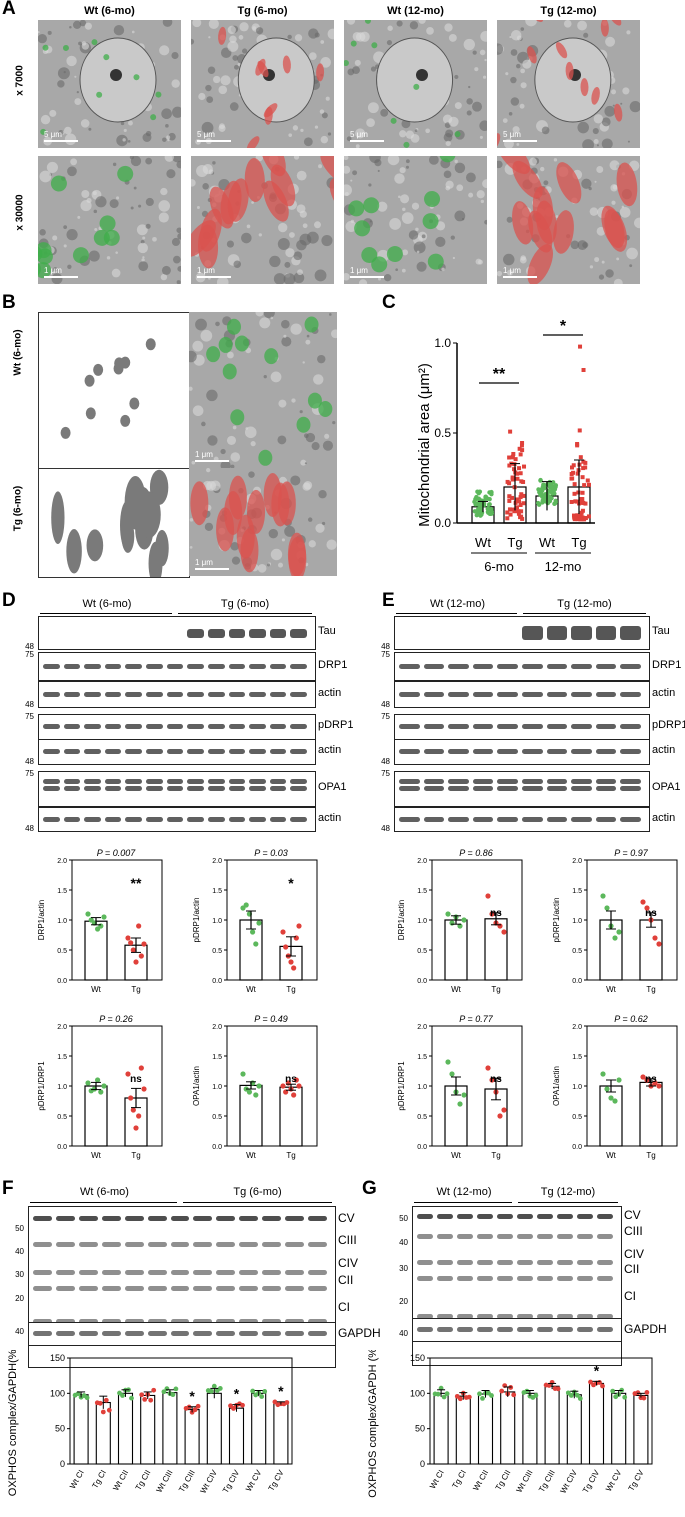  What do you see at coordinates (120, 1481) in the screenshot?
I see `chart-xlabel: Wt CII` at bounding box center [120, 1481].